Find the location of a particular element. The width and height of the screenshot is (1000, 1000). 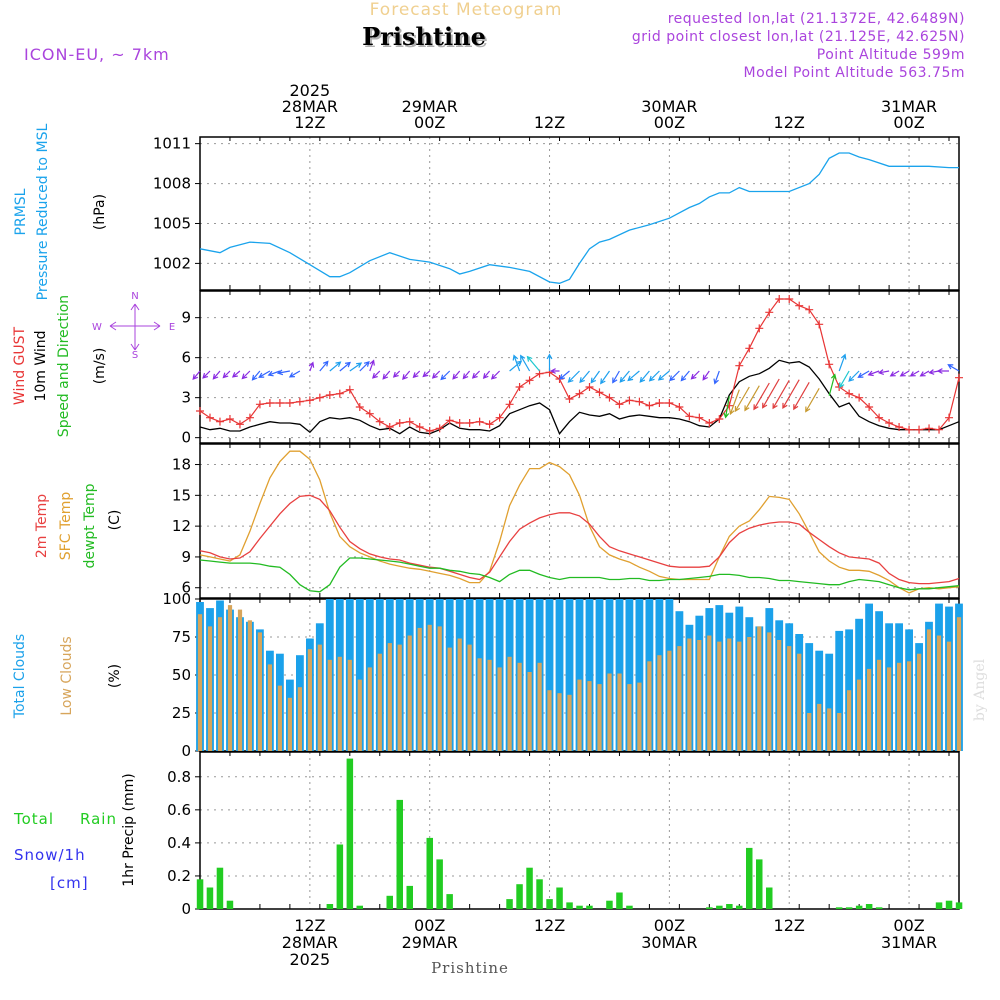

temp-y-tick-label: 6 is located at coordinates (186, 588).